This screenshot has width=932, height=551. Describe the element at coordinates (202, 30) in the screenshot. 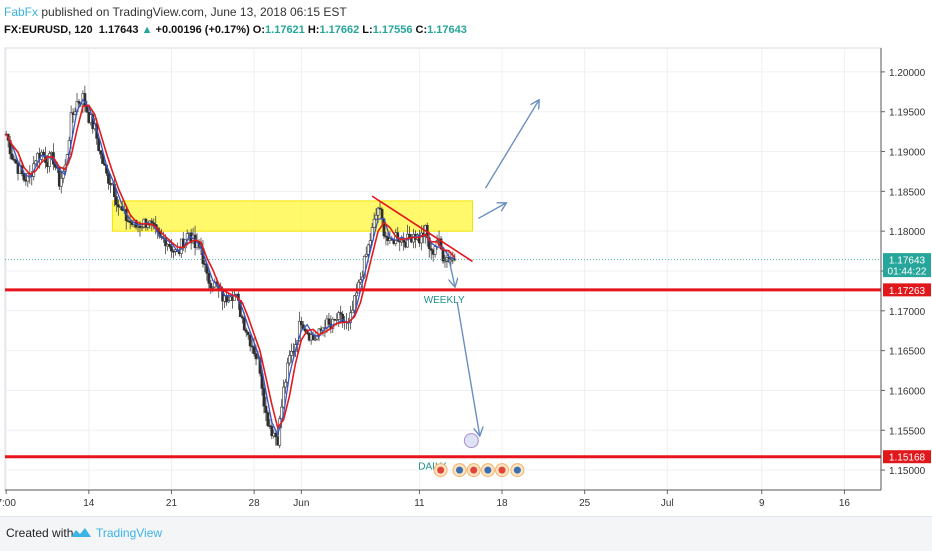

I see `price-change: +0.00196 (+0.17%)` at that location.